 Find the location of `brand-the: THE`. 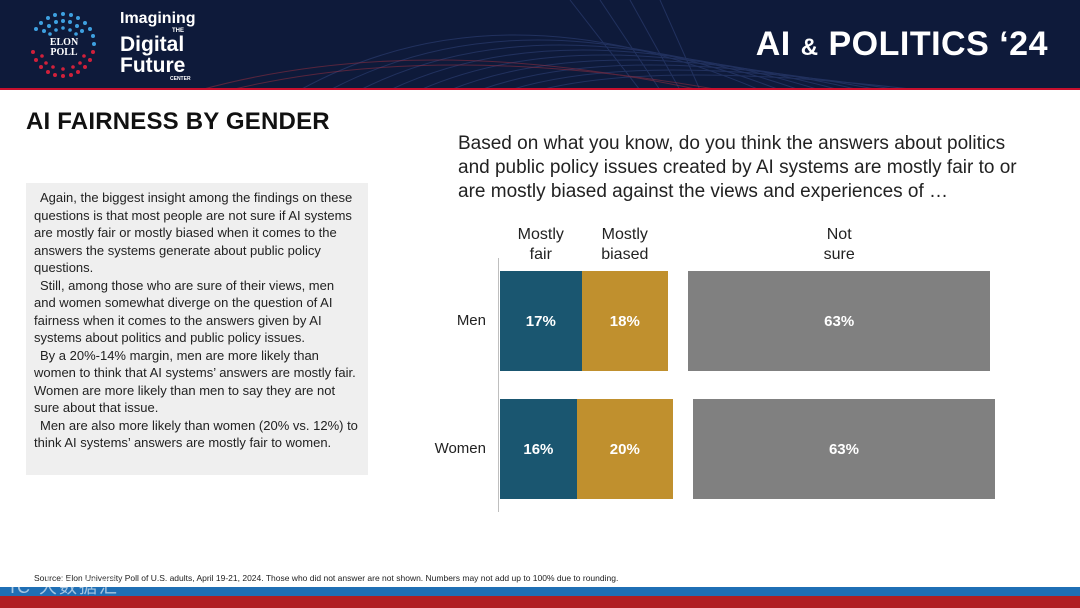

brand-the: THE is located at coordinates (178, 31).